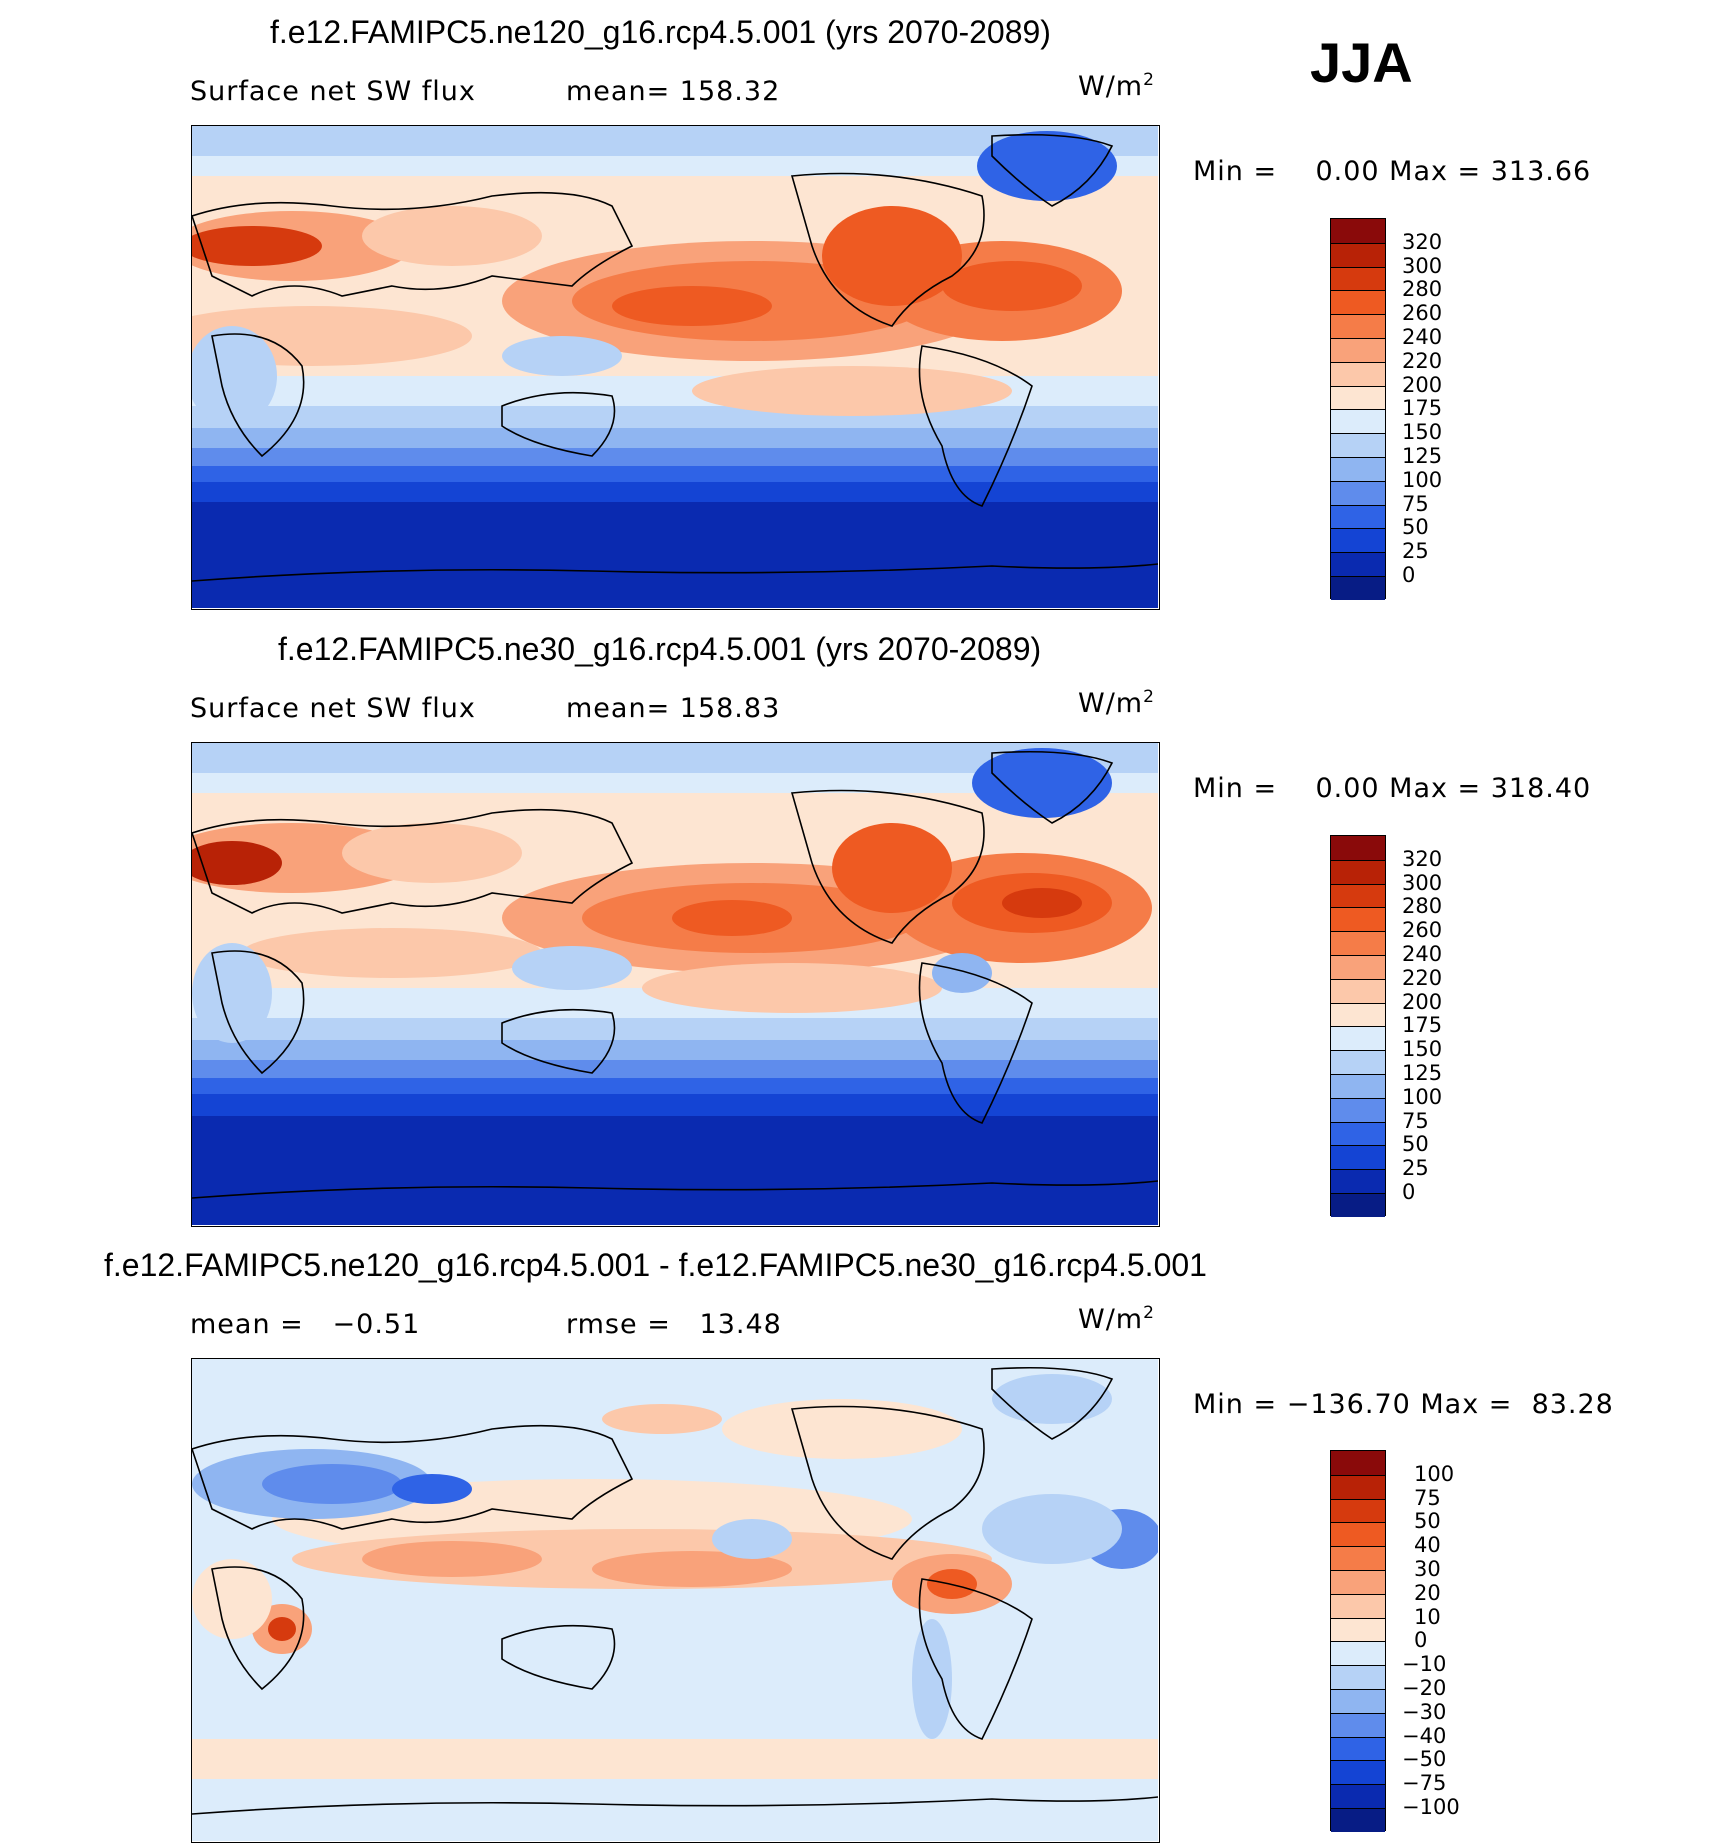 Image resolution: width=1710 pixels, height=1847 pixels. Describe the element at coordinates (1116, 1319) in the screenshot. I see `panel3-units: W/m2` at that location.